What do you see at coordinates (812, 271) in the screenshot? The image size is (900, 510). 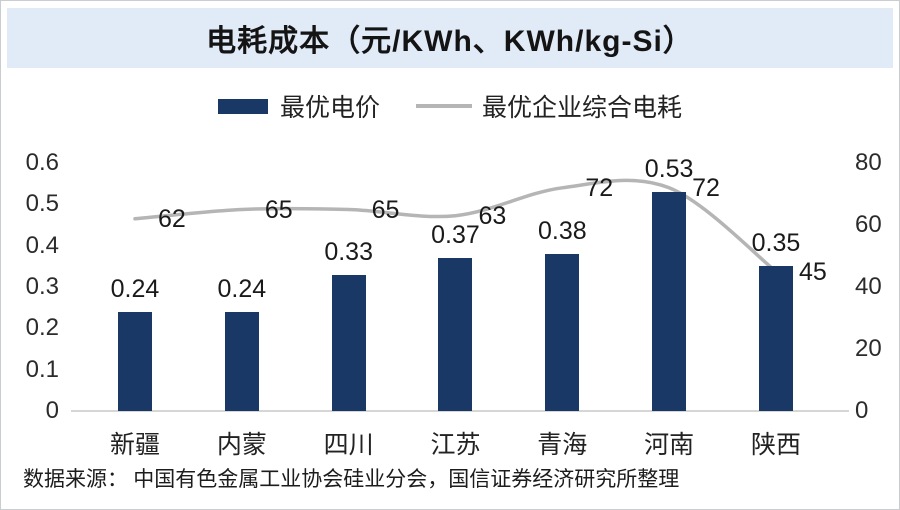 I see `line-value-label: 45` at bounding box center [812, 271].